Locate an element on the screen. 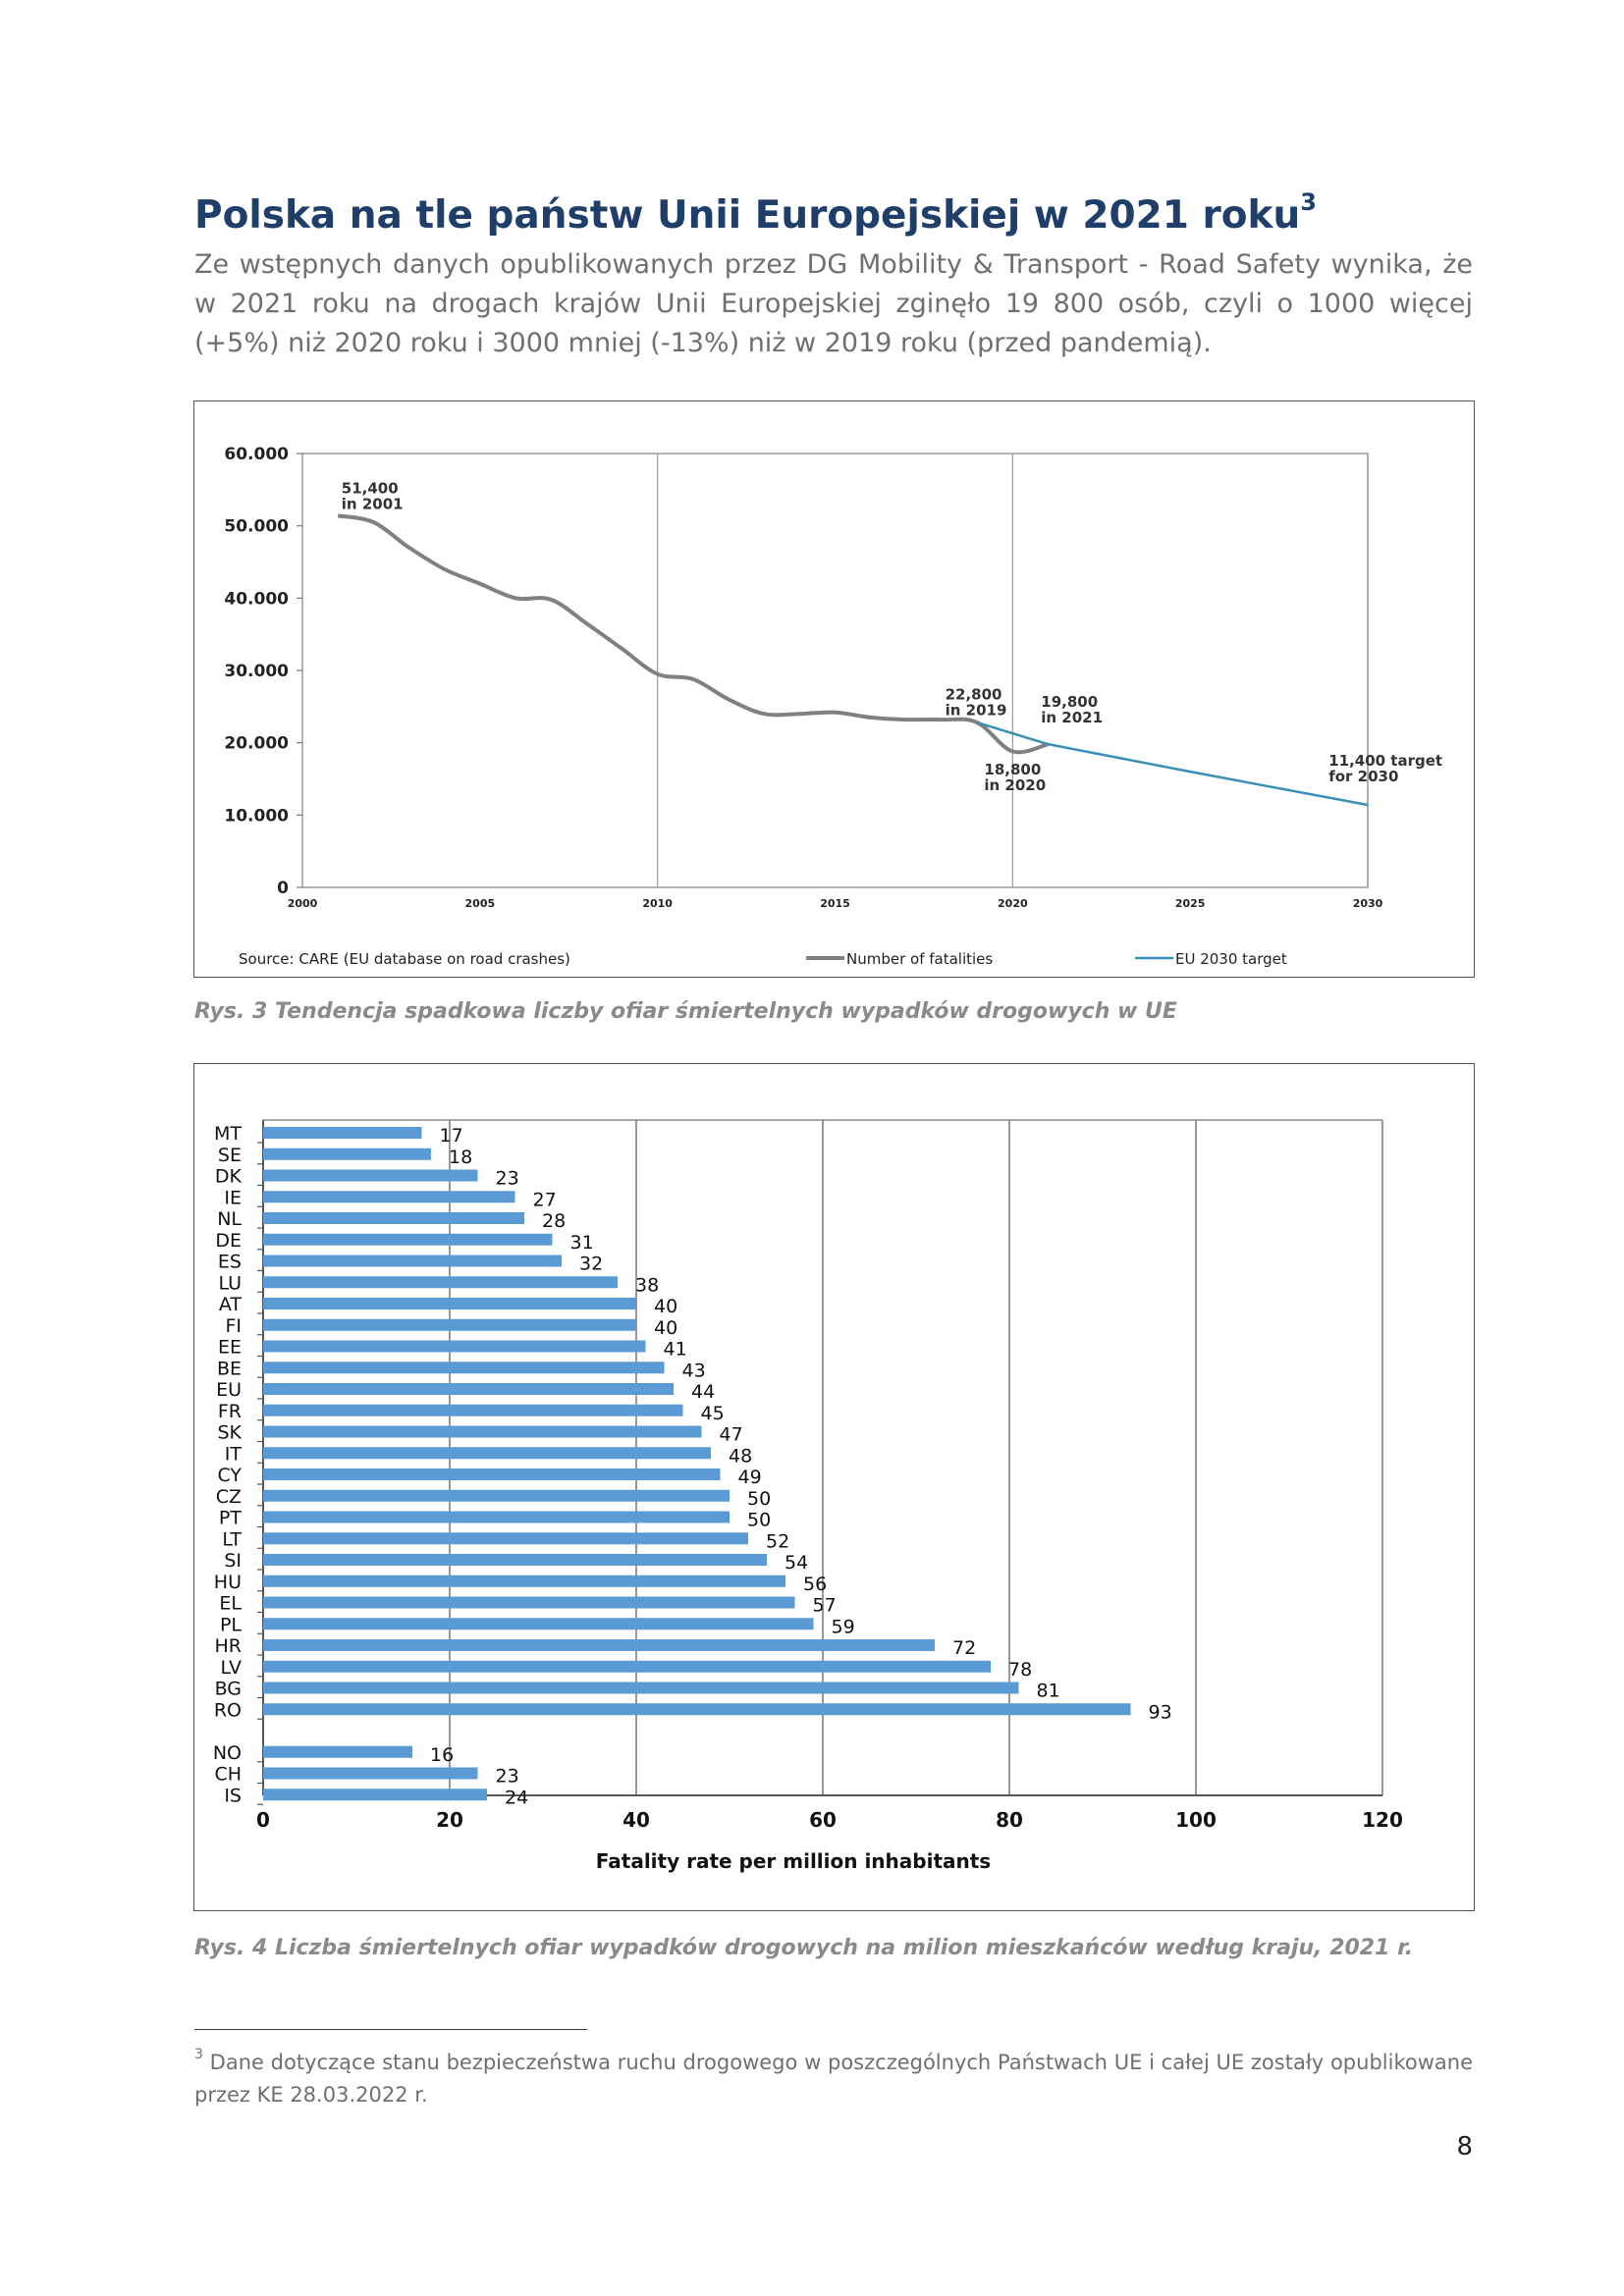 The image size is (1624, 2296). annotation-label: 18,800 is located at coordinates (1012, 769).